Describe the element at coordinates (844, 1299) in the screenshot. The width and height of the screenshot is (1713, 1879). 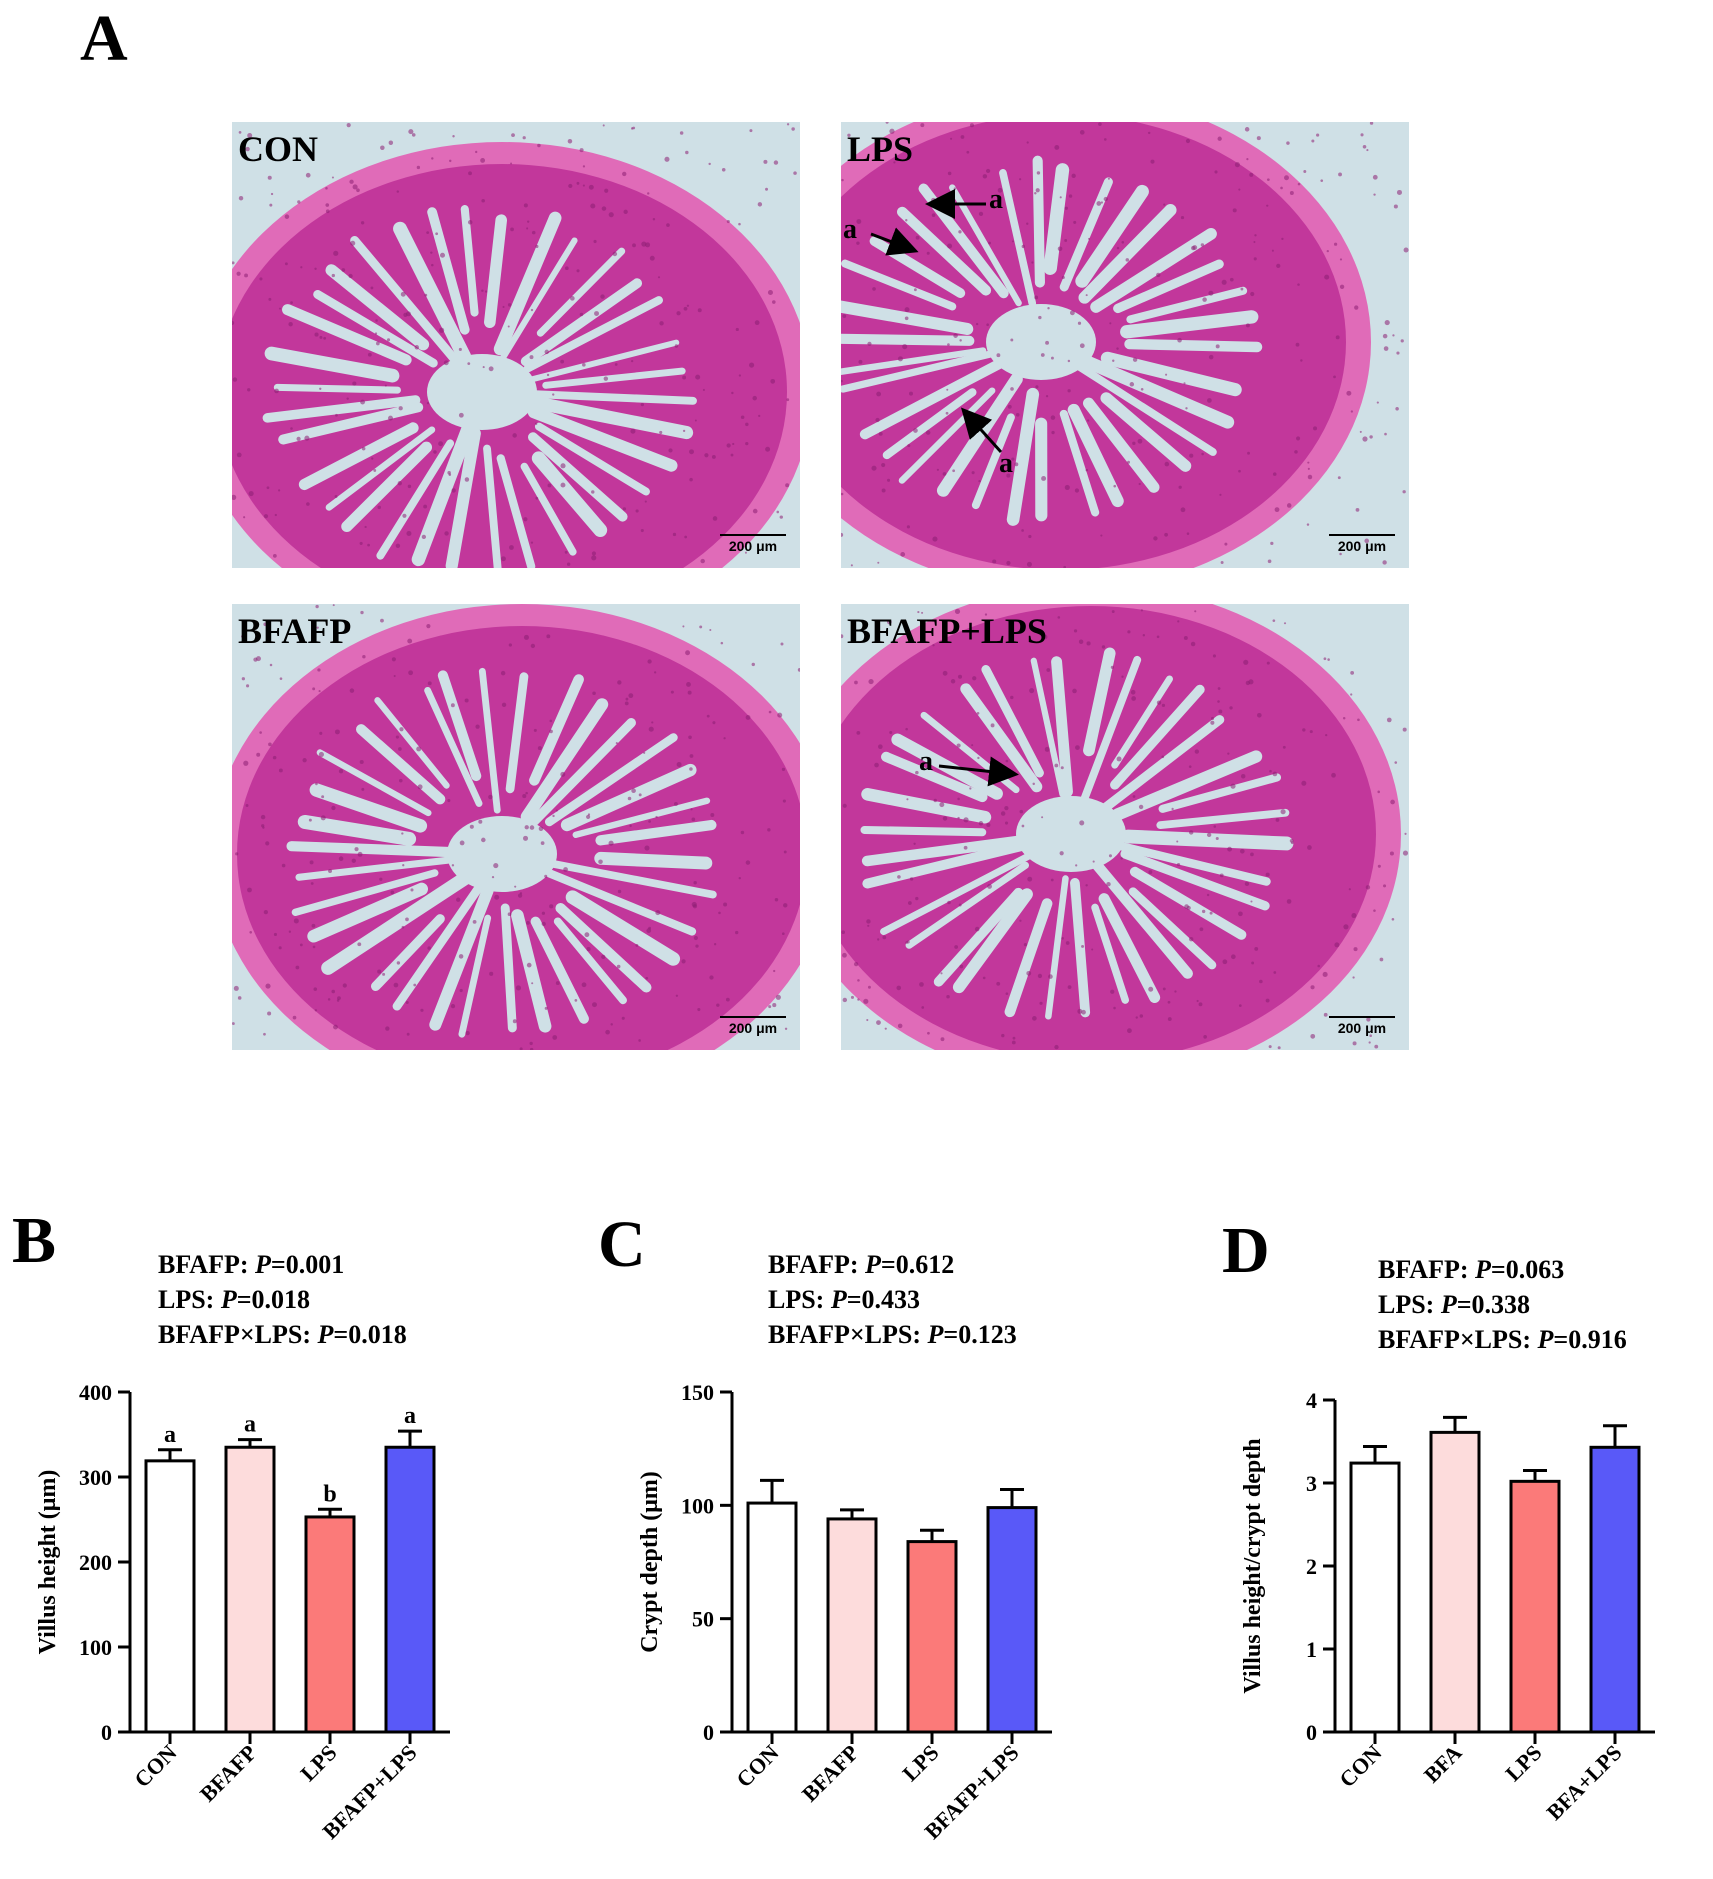
I see `stats-line: LPS: P=0.433` at that location.